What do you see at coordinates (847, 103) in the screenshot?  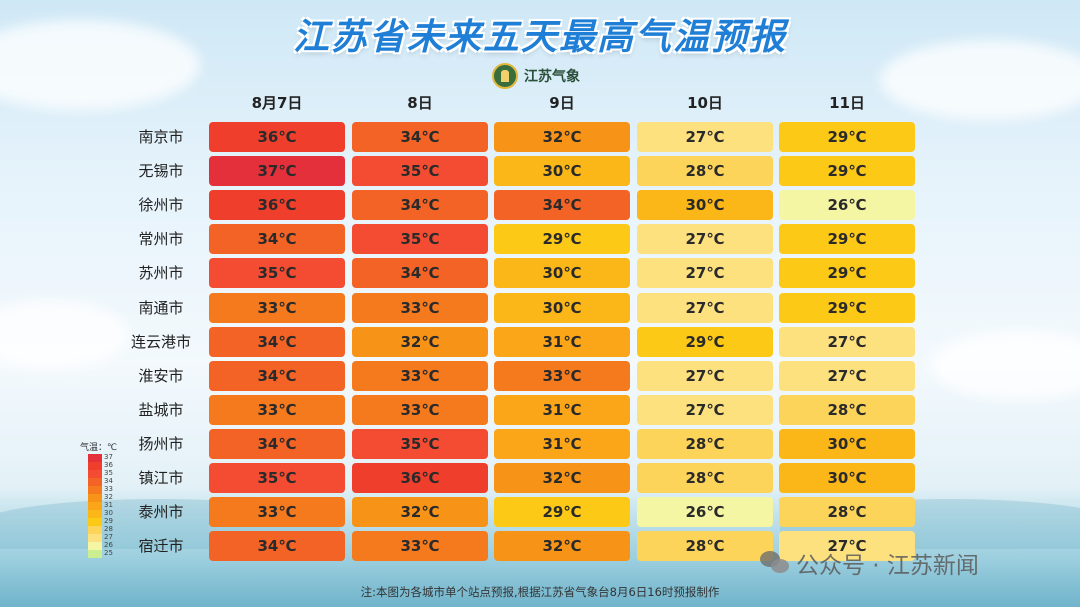 I see `date-header: 11日` at bounding box center [847, 103].